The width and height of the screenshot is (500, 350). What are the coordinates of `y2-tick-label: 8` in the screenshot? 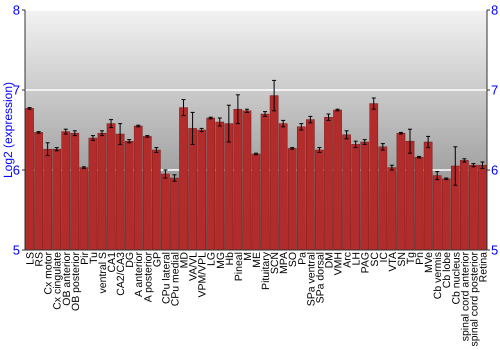 It's located at (494, 10).